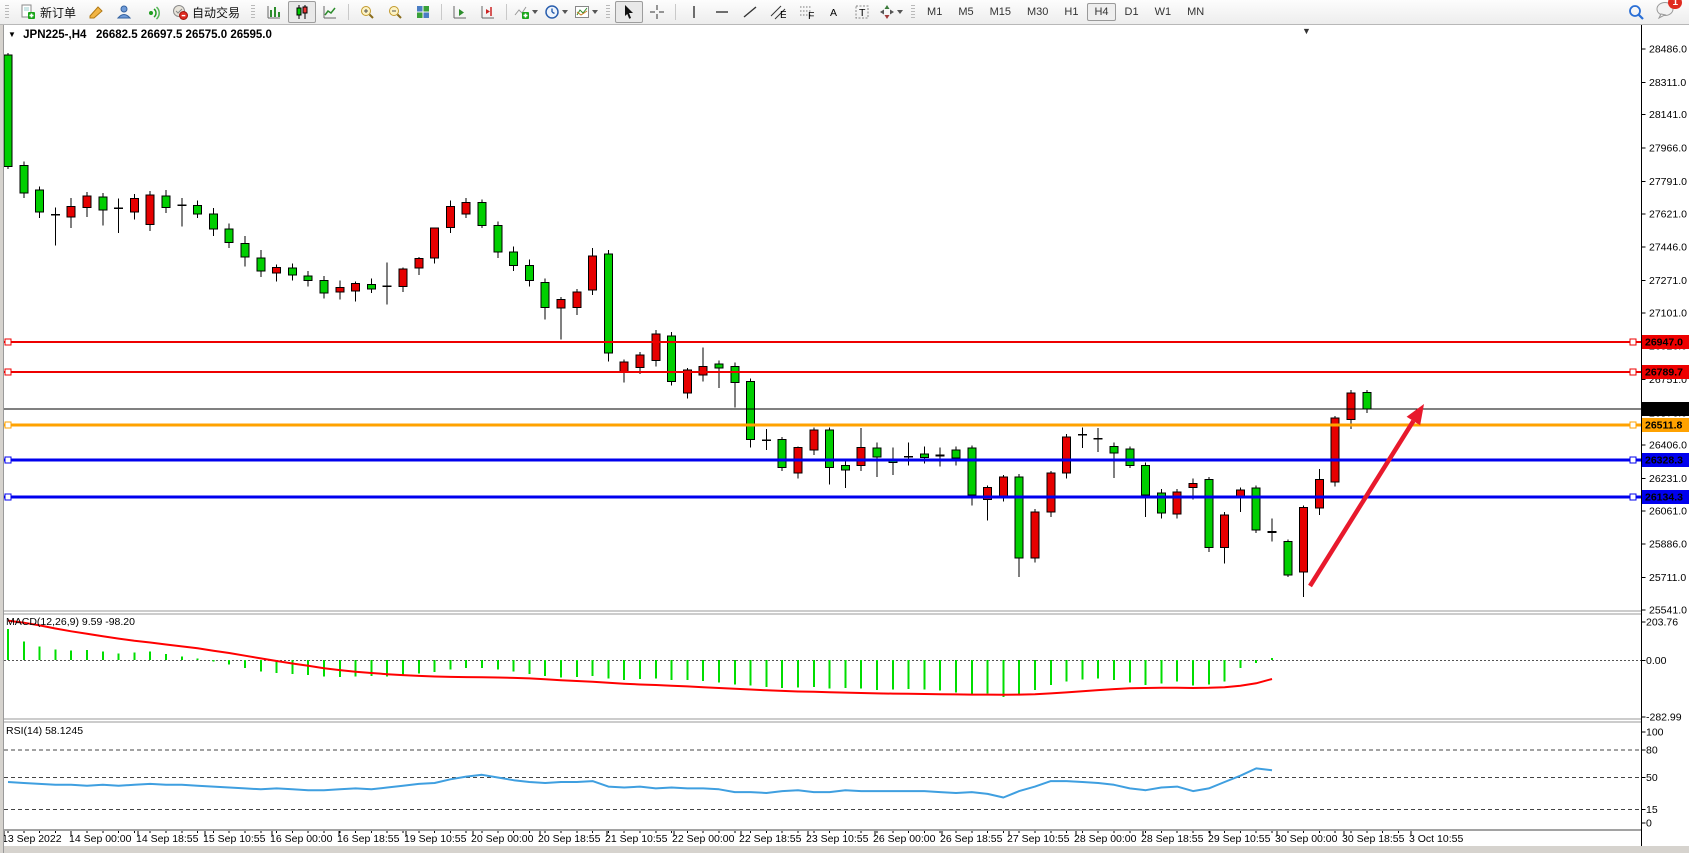  I want to click on tab-timeframe-h1: H1, so click(1071, 12).